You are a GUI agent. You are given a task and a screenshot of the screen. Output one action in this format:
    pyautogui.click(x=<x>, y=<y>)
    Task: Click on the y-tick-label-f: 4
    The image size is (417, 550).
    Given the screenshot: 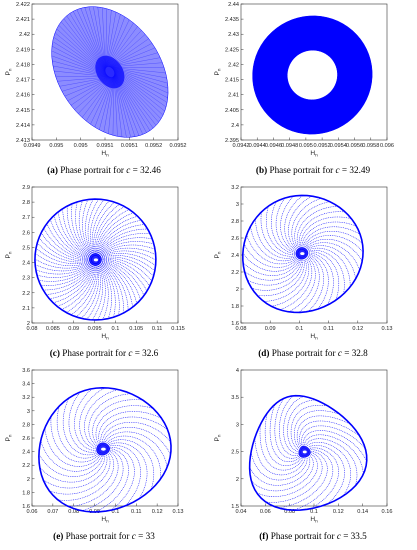 What is the action you would take?
    pyautogui.click(x=237, y=371)
    